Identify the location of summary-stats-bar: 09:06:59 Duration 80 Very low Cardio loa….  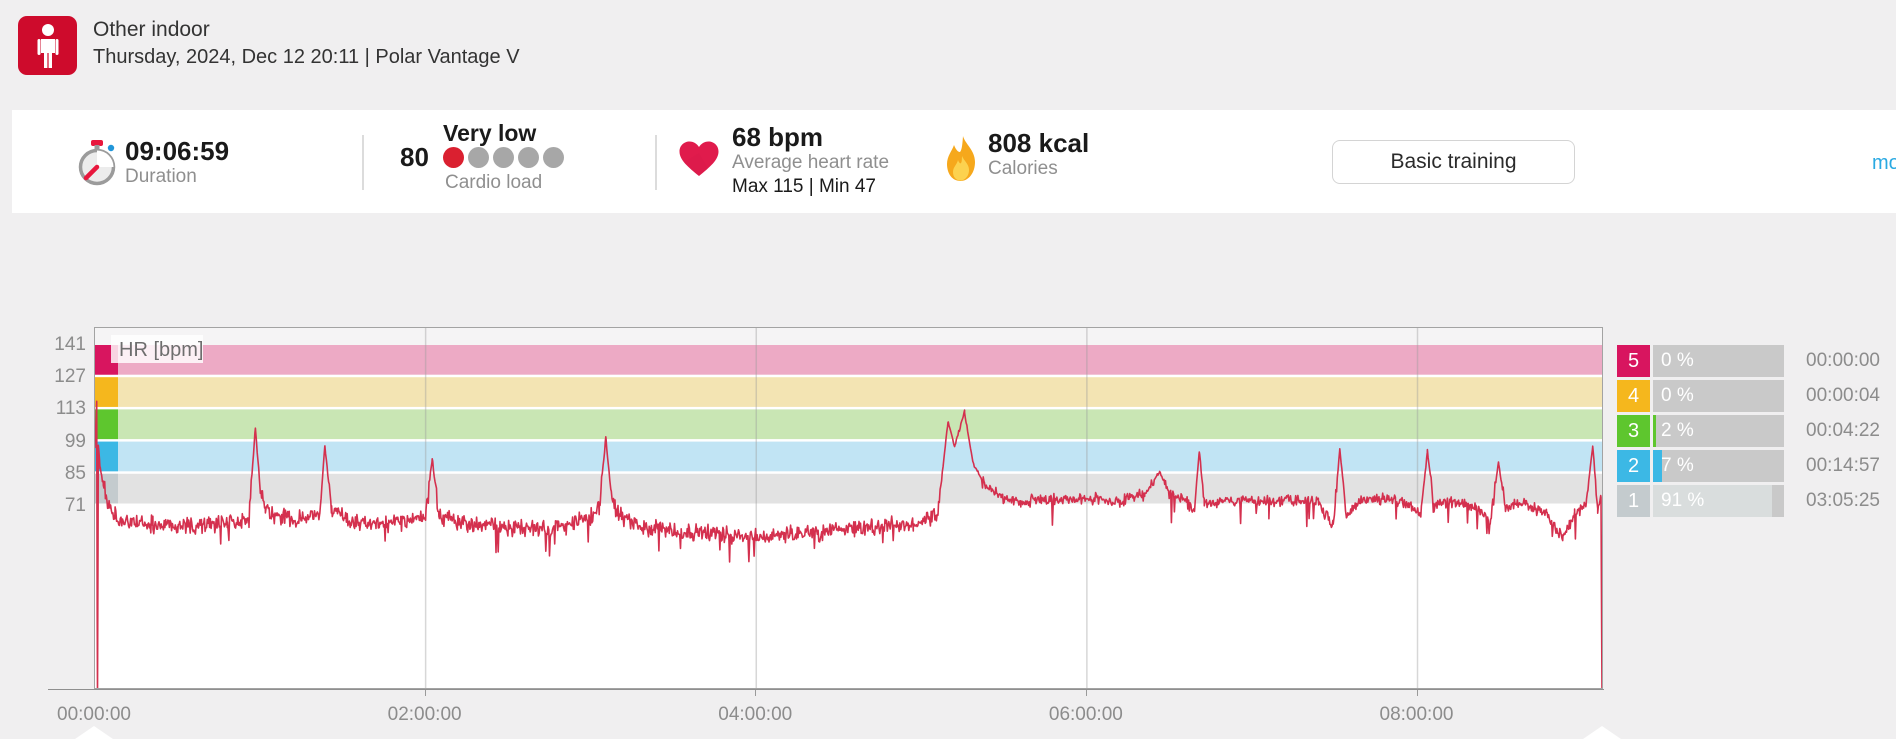
(954, 161).